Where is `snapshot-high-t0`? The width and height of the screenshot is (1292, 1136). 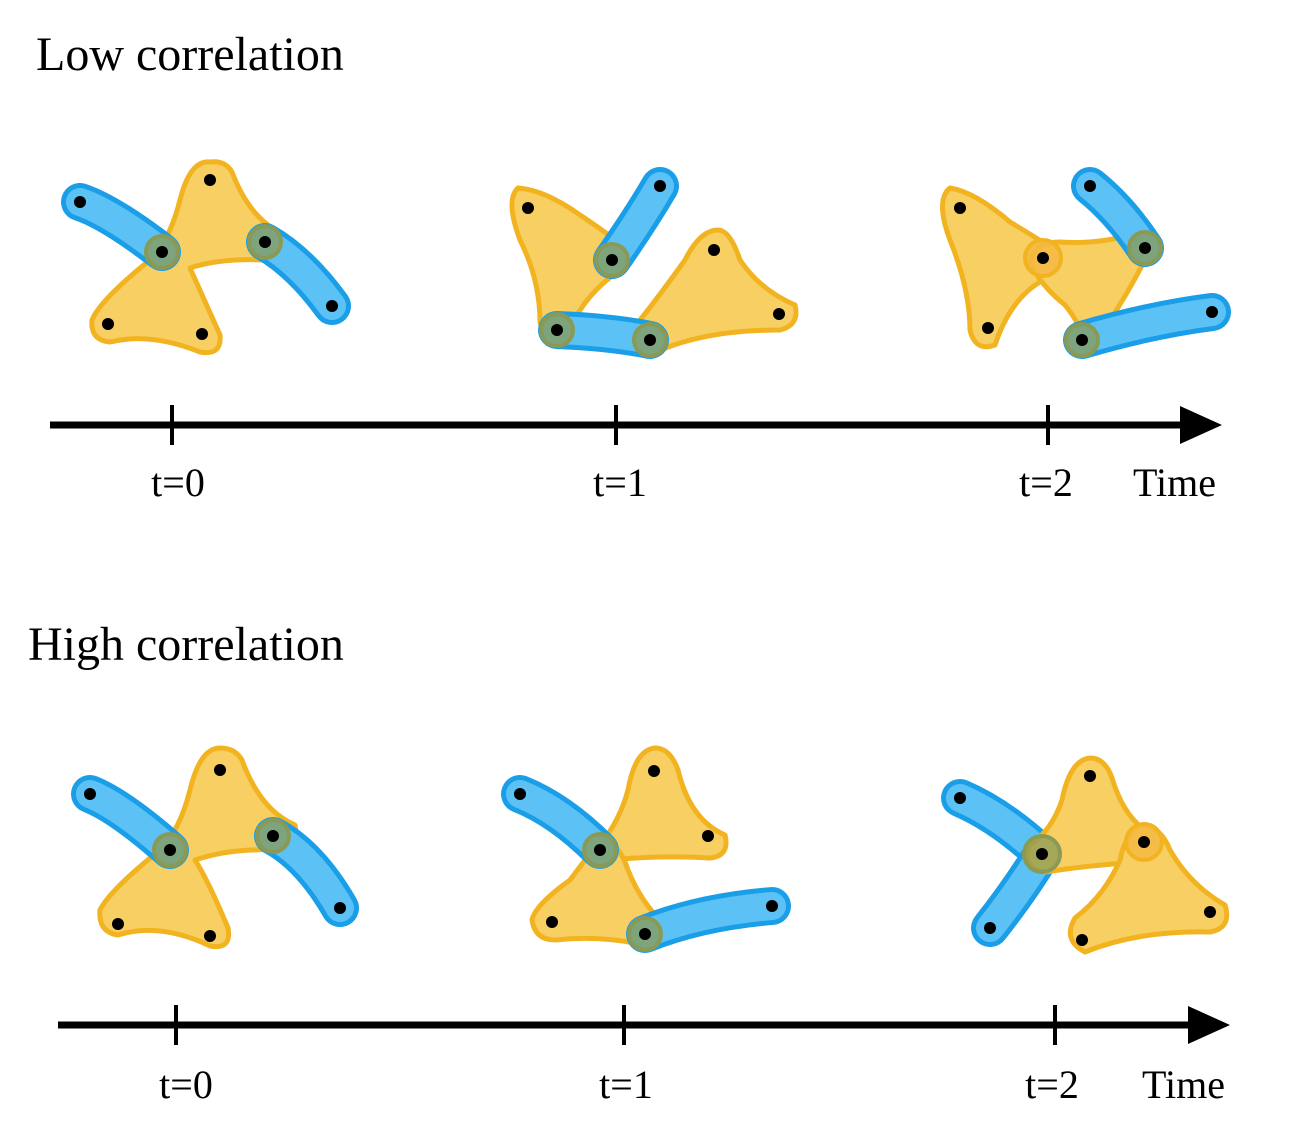
snapshot-high-t0 is located at coordinates (215, 847).